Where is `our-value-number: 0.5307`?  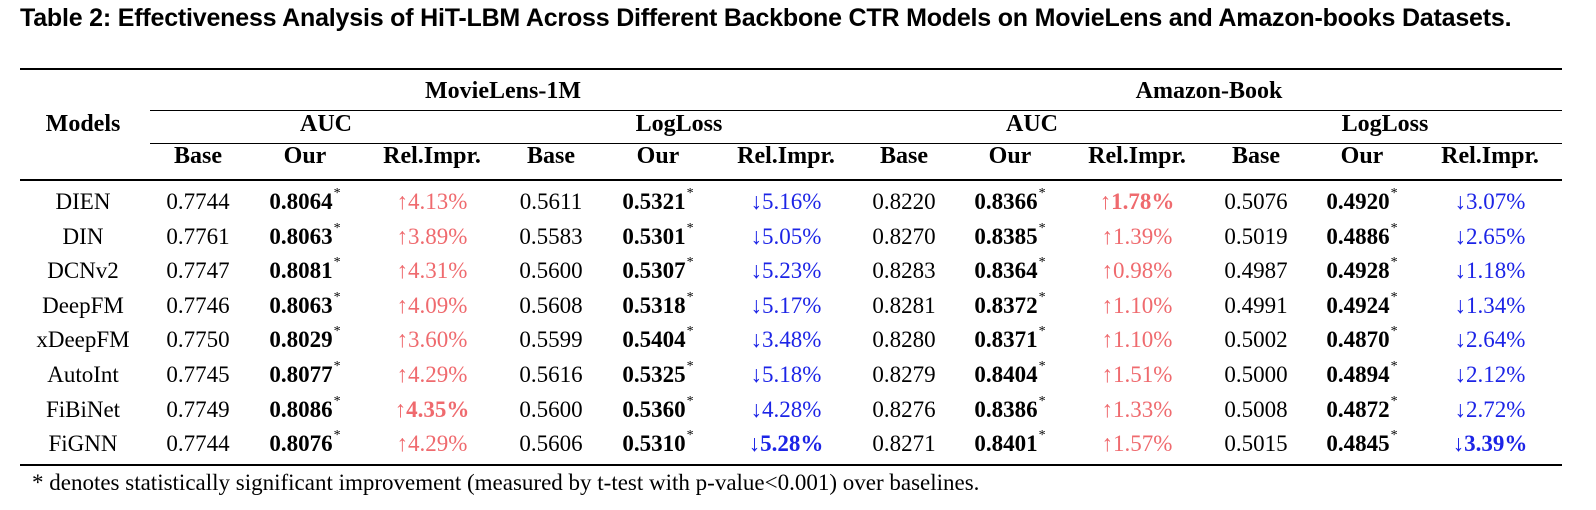 our-value-number: 0.5307 is located at coordinates (654, 271).